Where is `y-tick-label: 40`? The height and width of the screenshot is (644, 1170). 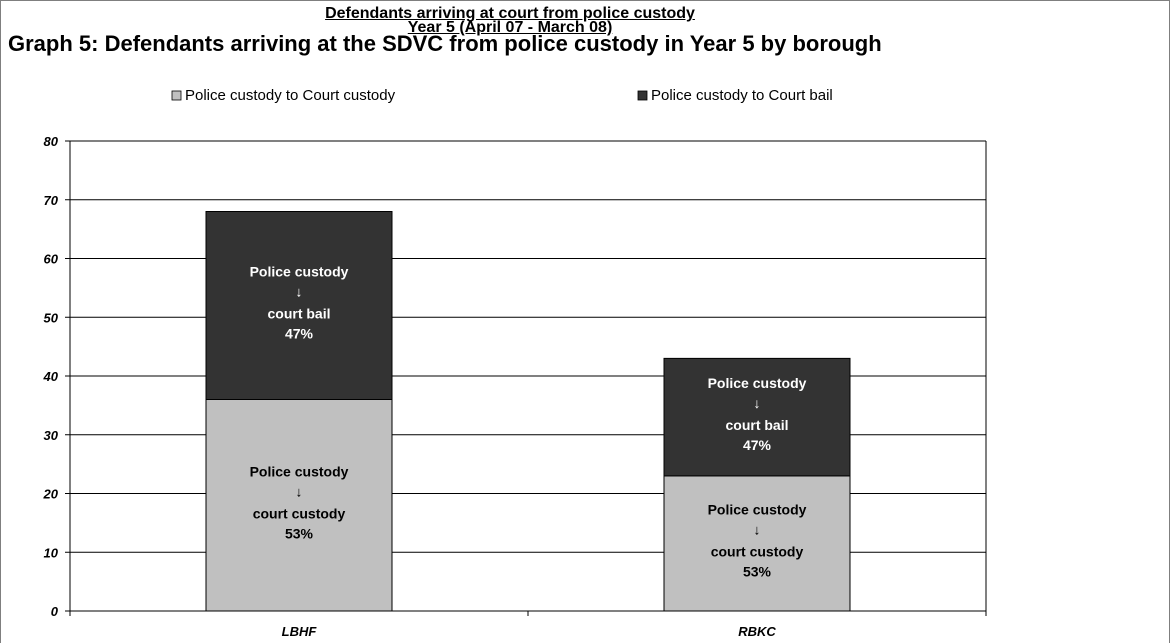
y-tick-label: 40 is located at coordinates (51, 376).